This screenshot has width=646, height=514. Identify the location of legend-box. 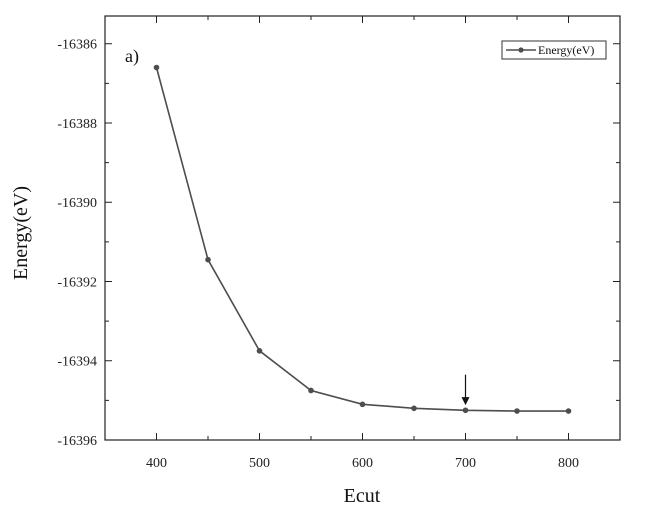
(554, 50).